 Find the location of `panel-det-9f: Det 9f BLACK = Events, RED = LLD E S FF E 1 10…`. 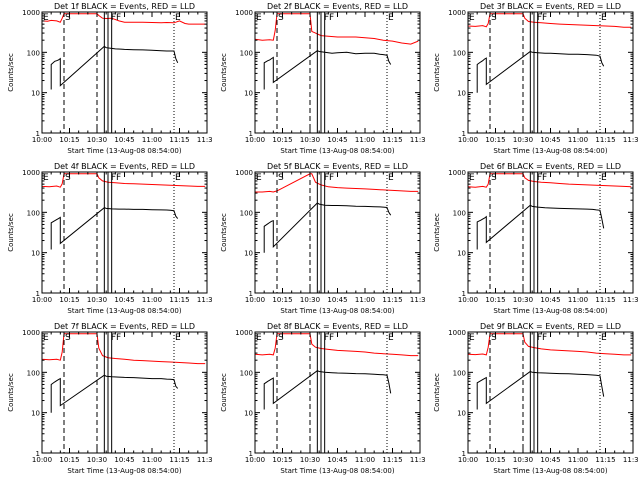

panel-det-9f: Det 9f BLACK = Events, RED = LLD E S FF E 1 10… is located at coordinates (533, 400).